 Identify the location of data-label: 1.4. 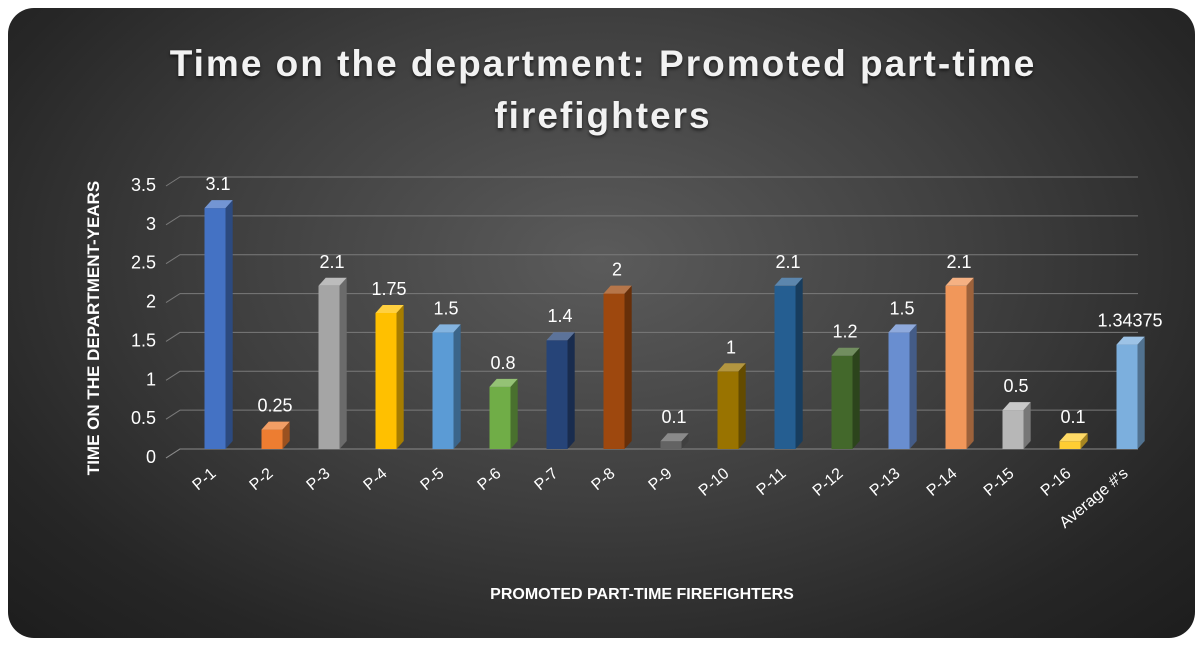
(559, 316).